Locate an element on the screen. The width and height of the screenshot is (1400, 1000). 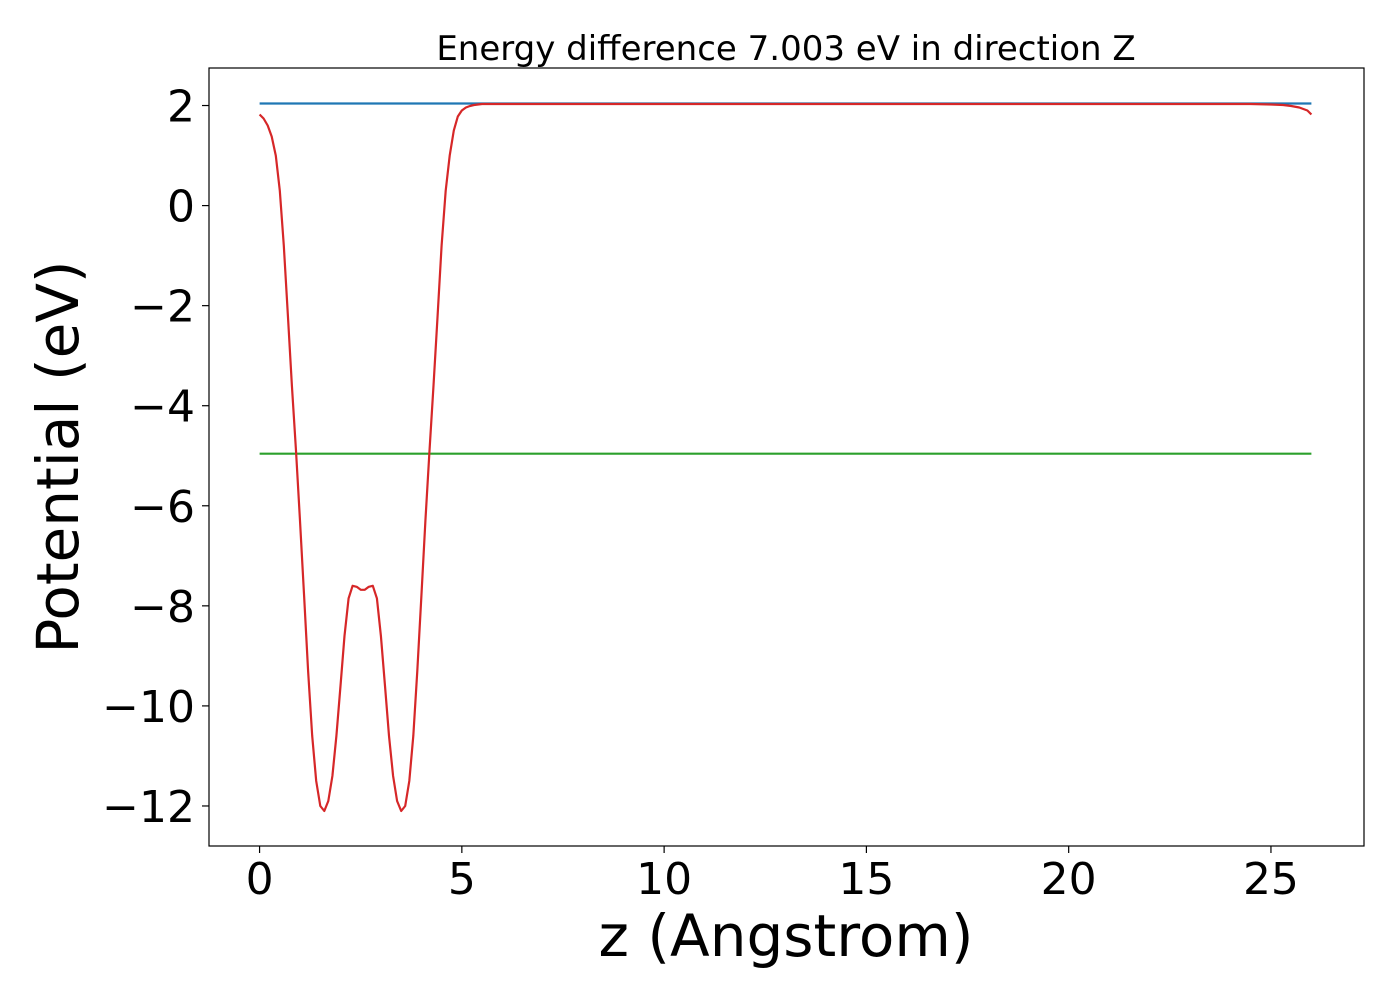
y-tick-label: −10 is located at coordinates (148, 707).